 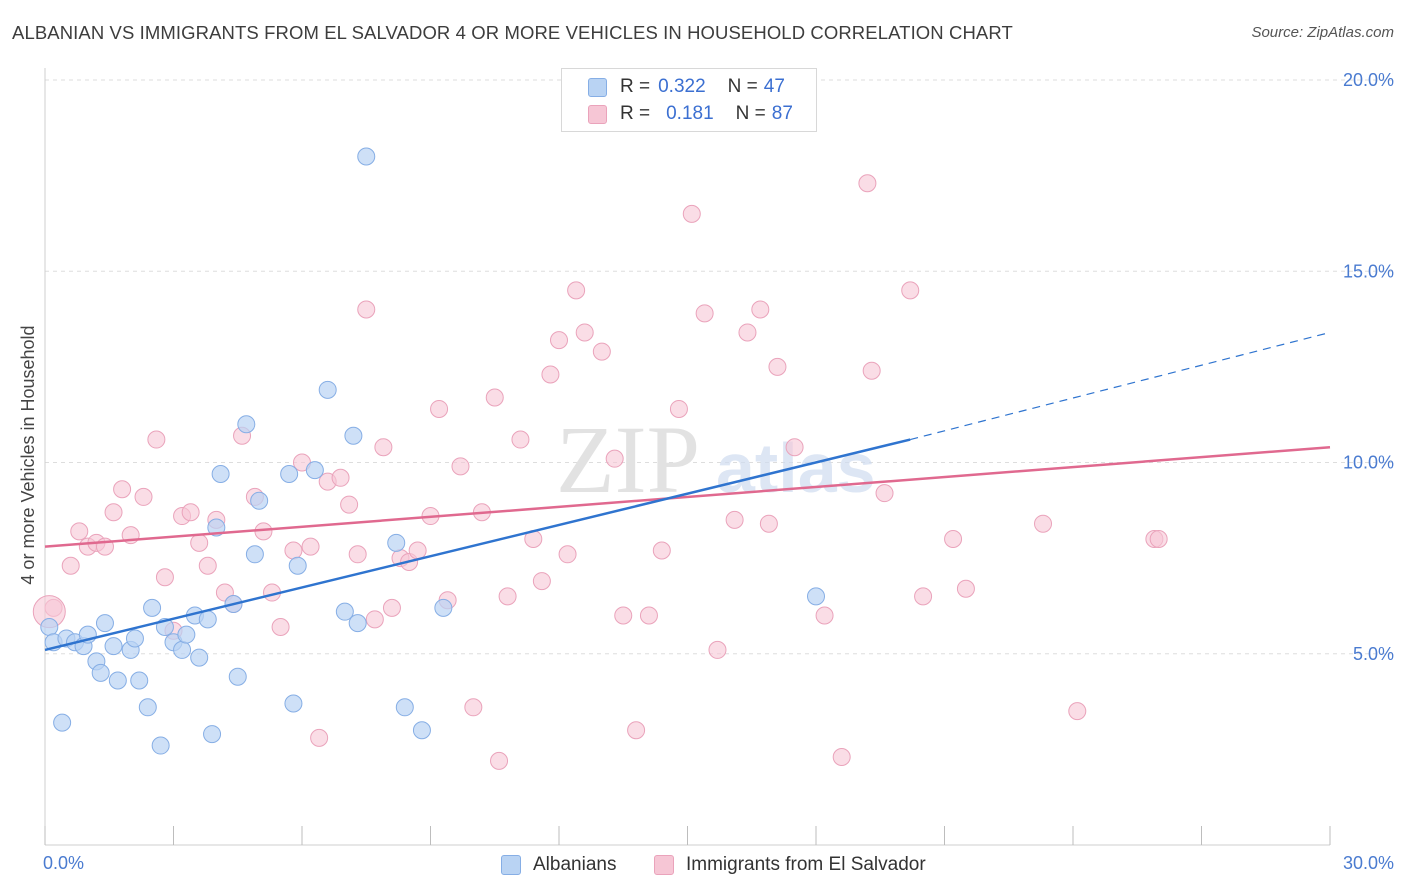 I want to click on y-tick-label: 5.0%, so click(x=1373, y=654).